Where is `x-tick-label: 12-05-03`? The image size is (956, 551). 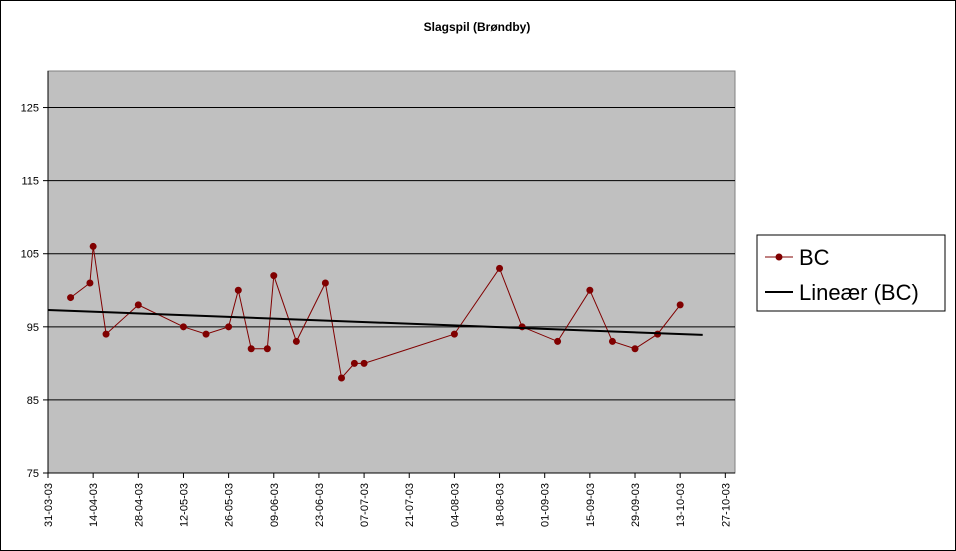
x-tick-label: 12-05-03 is located at coordinates (184, 505).